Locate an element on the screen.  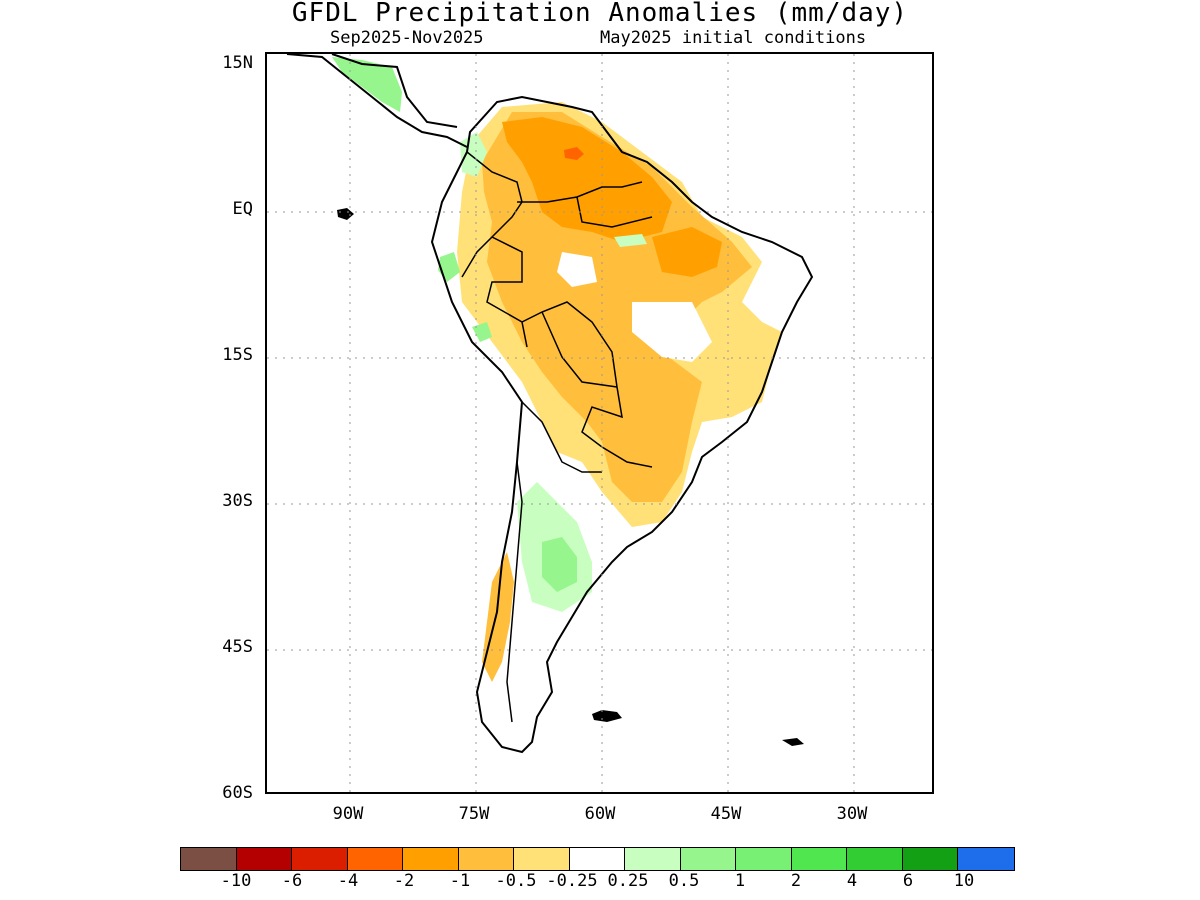
lon-label-45w: 45W is located at coordinates (726, 814).